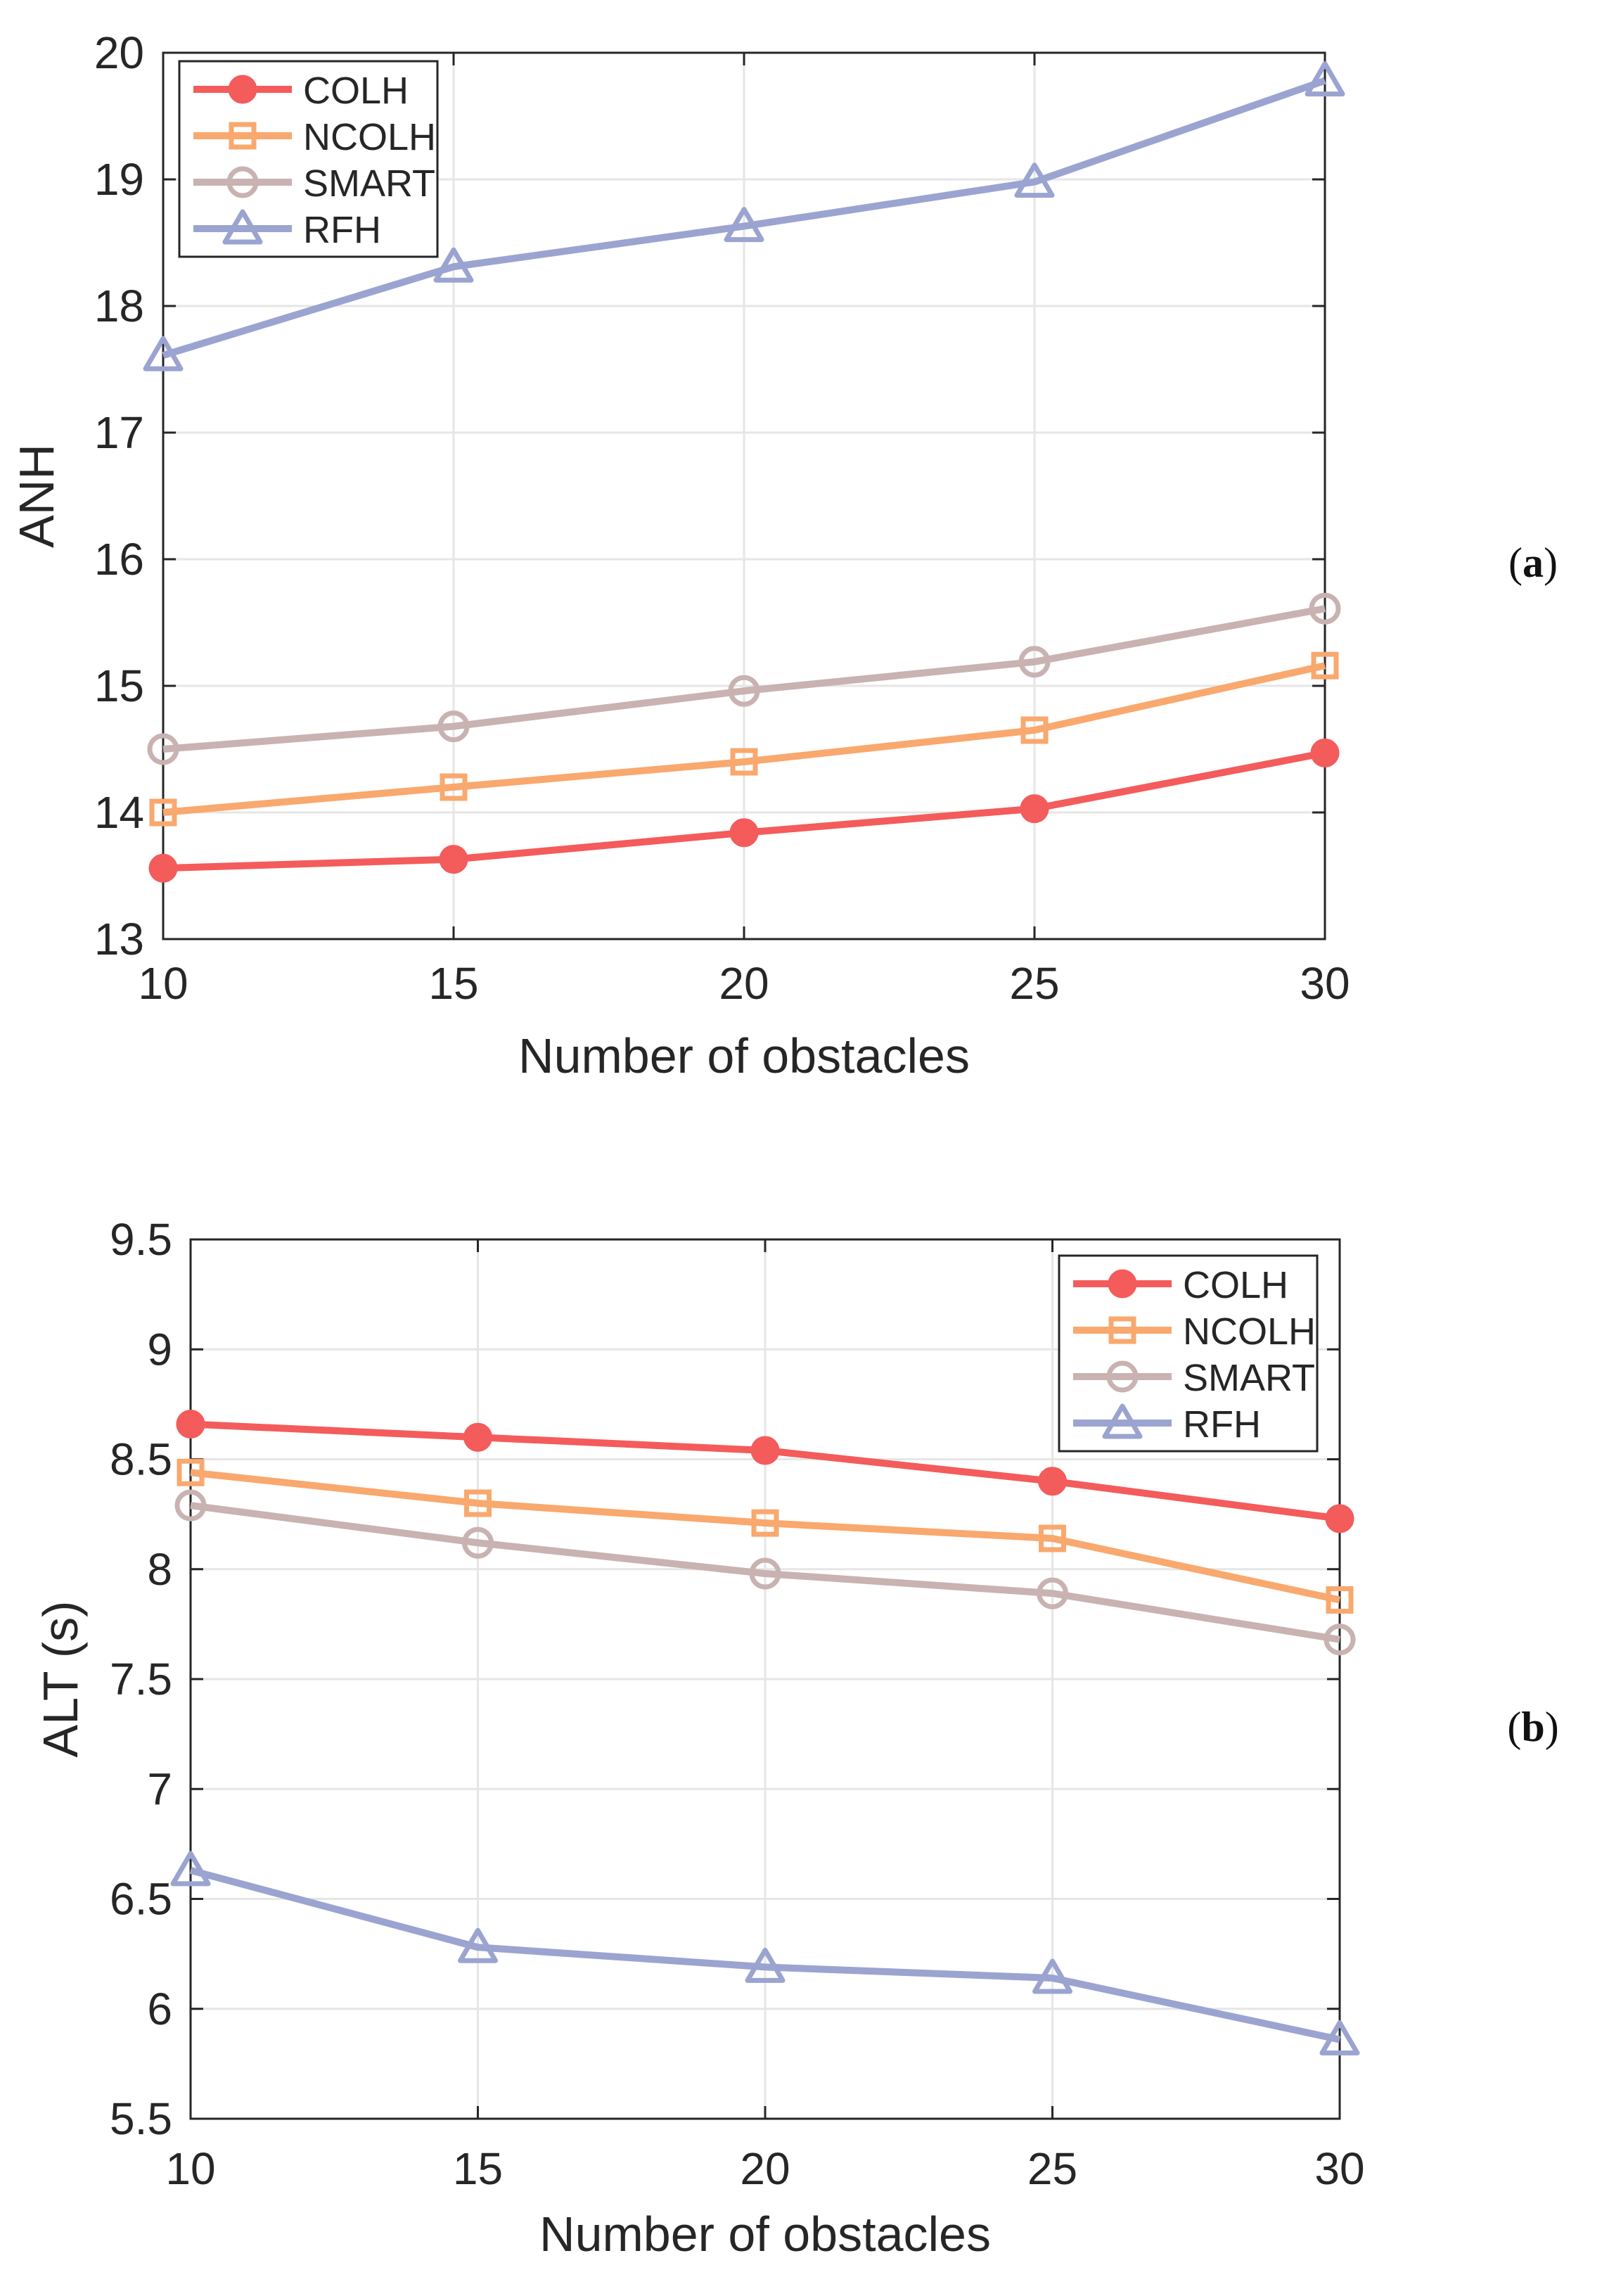 The image size is (1602, 2296). Describe the element at coordinates (119, 560) in the screenshot. I see `y-tick-label: 16` at that location.